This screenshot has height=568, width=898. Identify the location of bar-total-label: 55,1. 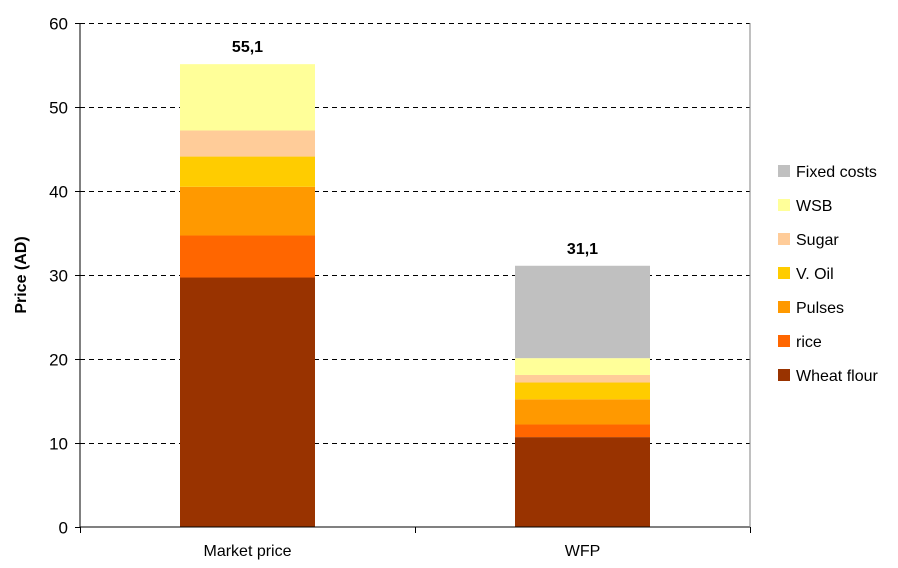
(247, 47).